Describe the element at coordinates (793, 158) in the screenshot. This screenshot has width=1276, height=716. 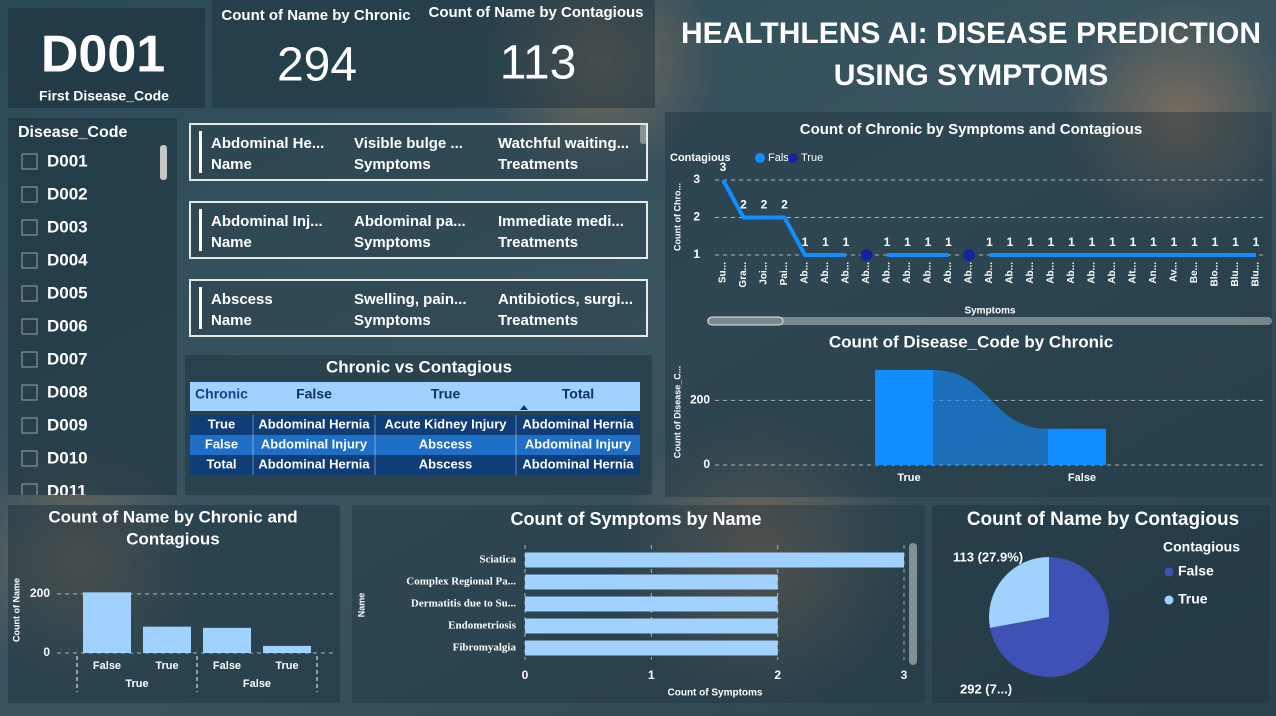
I see `legend-marker` at that location.